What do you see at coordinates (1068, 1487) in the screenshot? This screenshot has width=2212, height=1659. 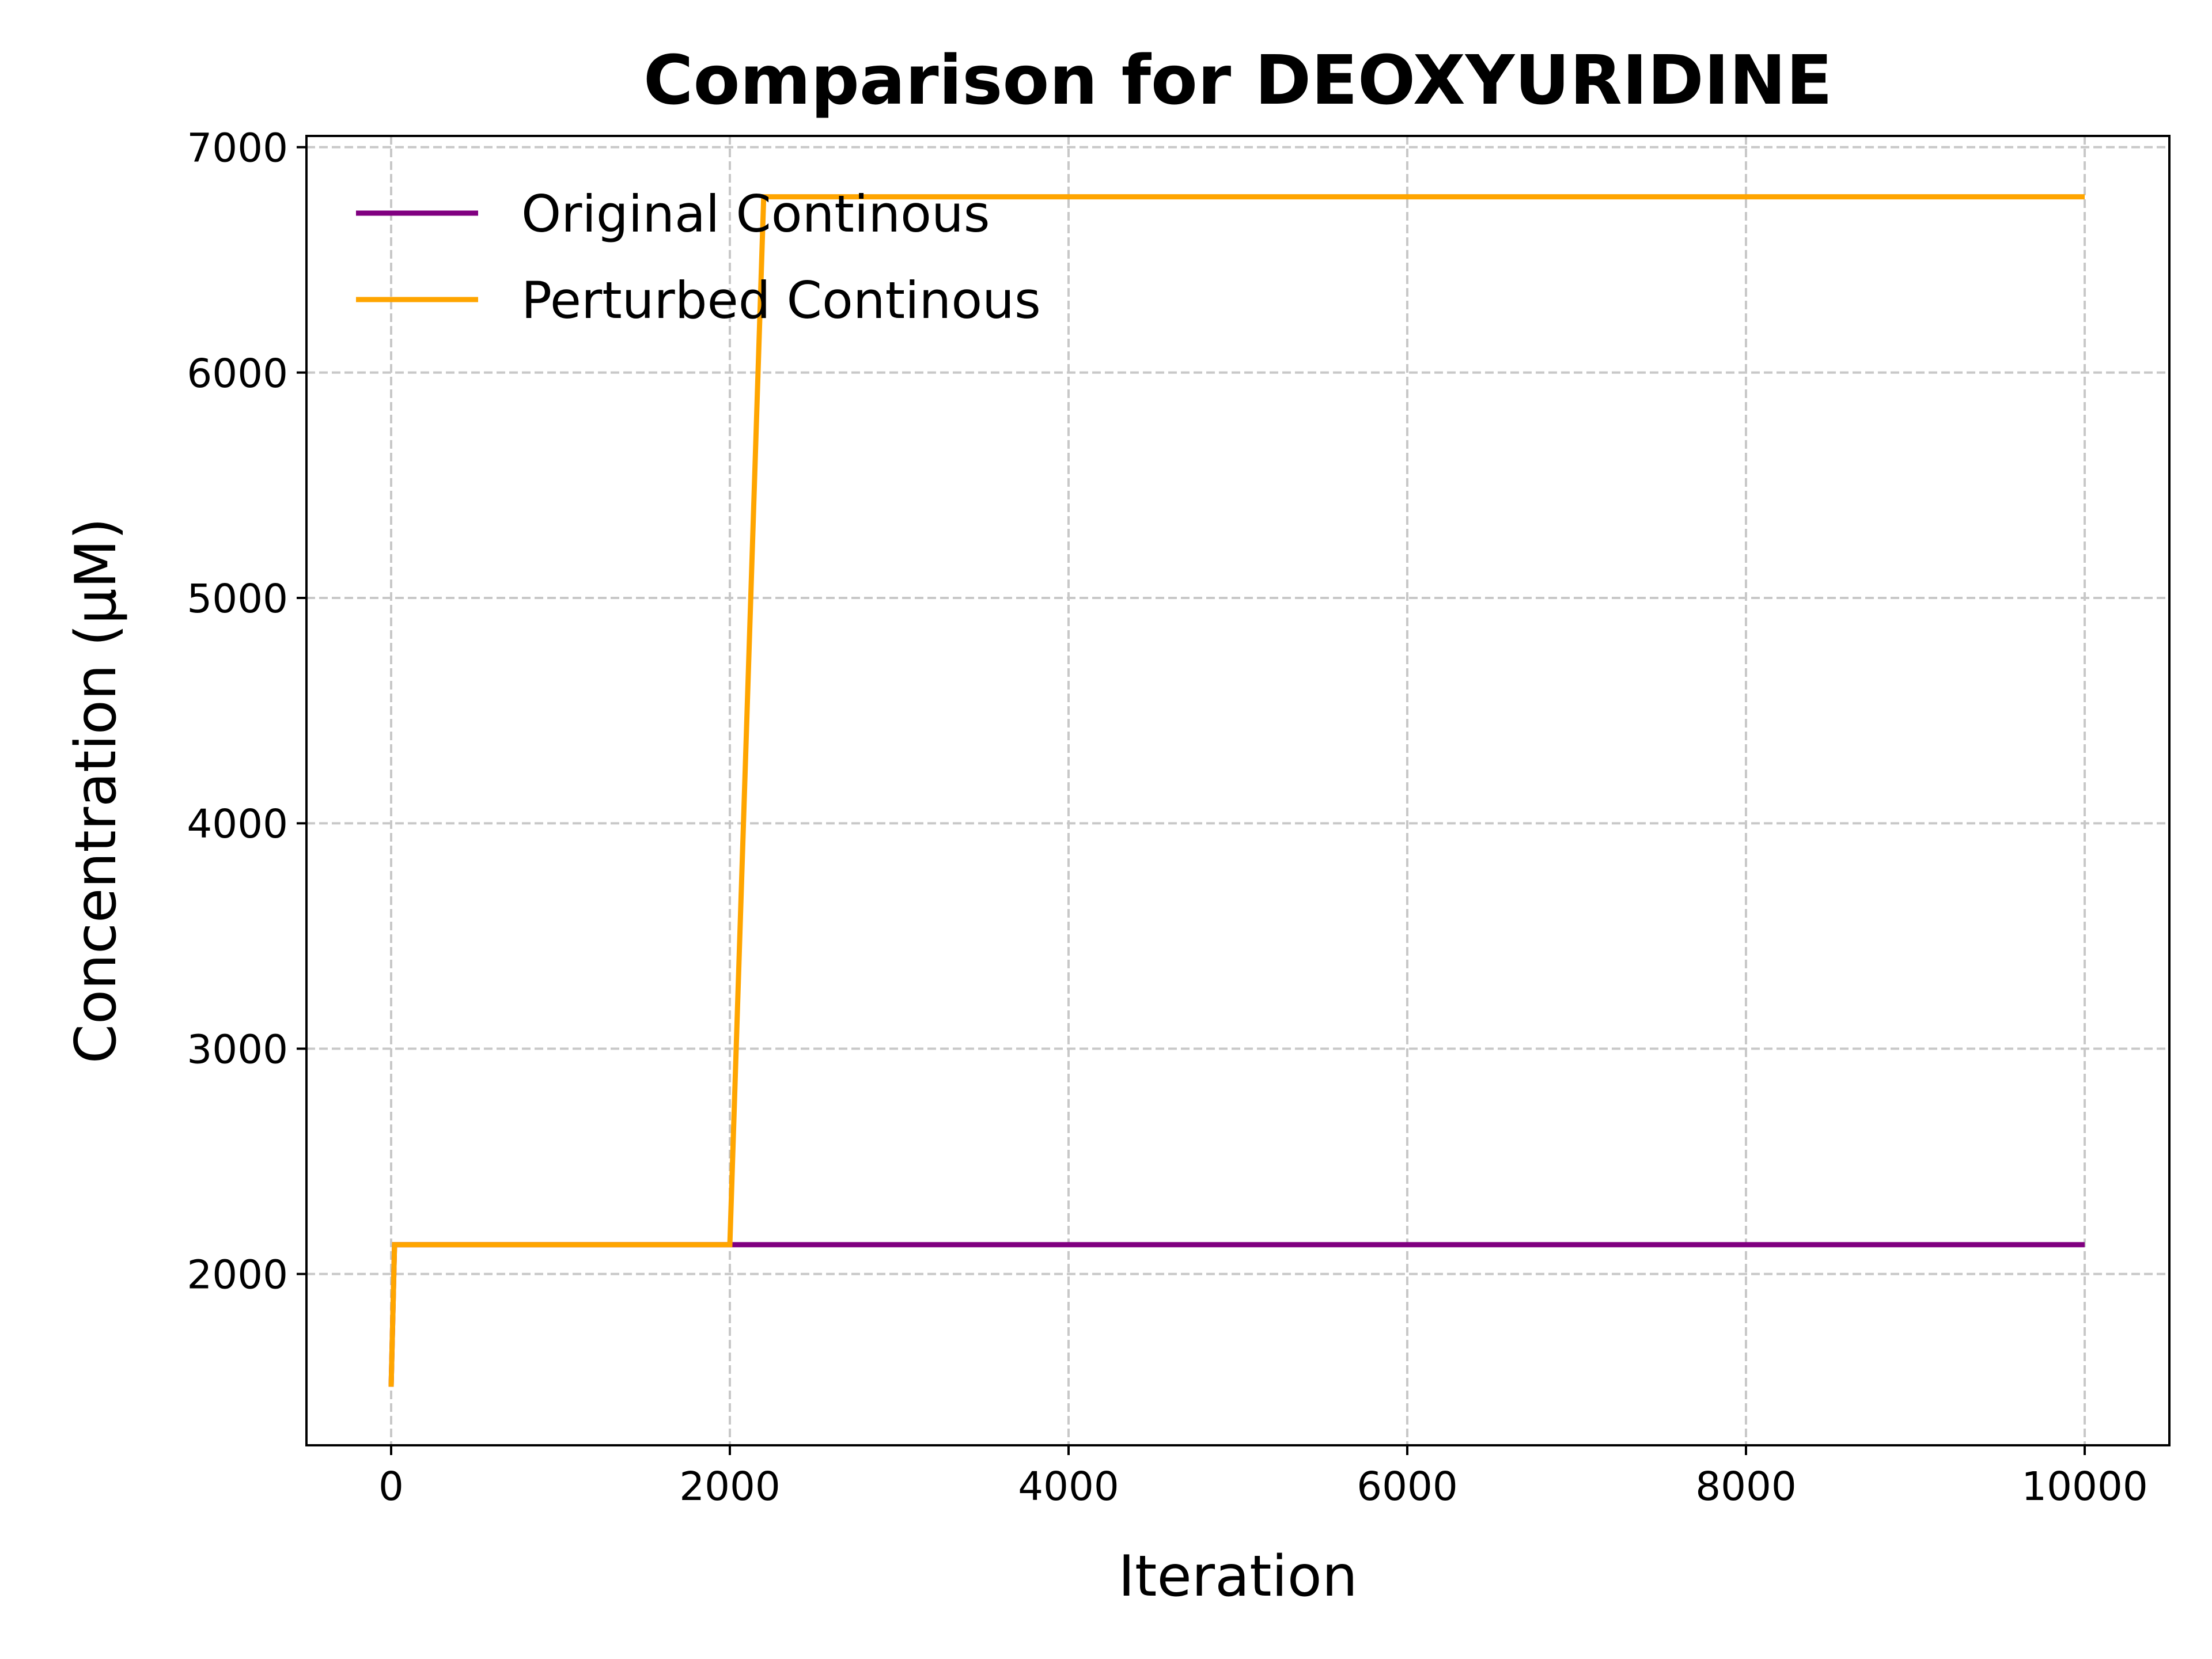 I see `x-tick-label: 4000` at bounding box center [1068, 1487].